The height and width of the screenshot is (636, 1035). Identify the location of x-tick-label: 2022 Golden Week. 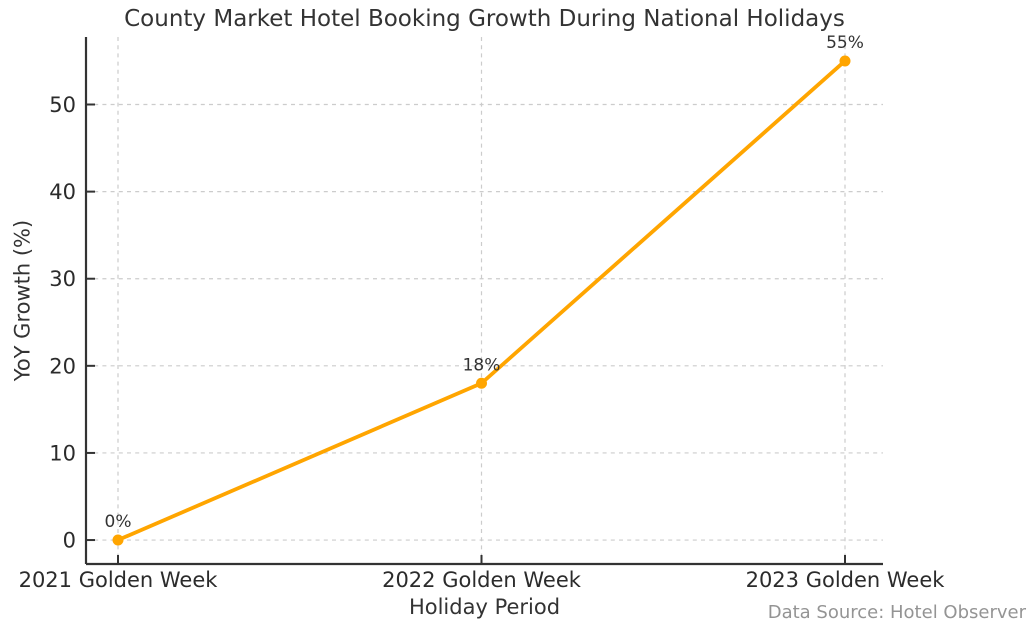
(482, 580).